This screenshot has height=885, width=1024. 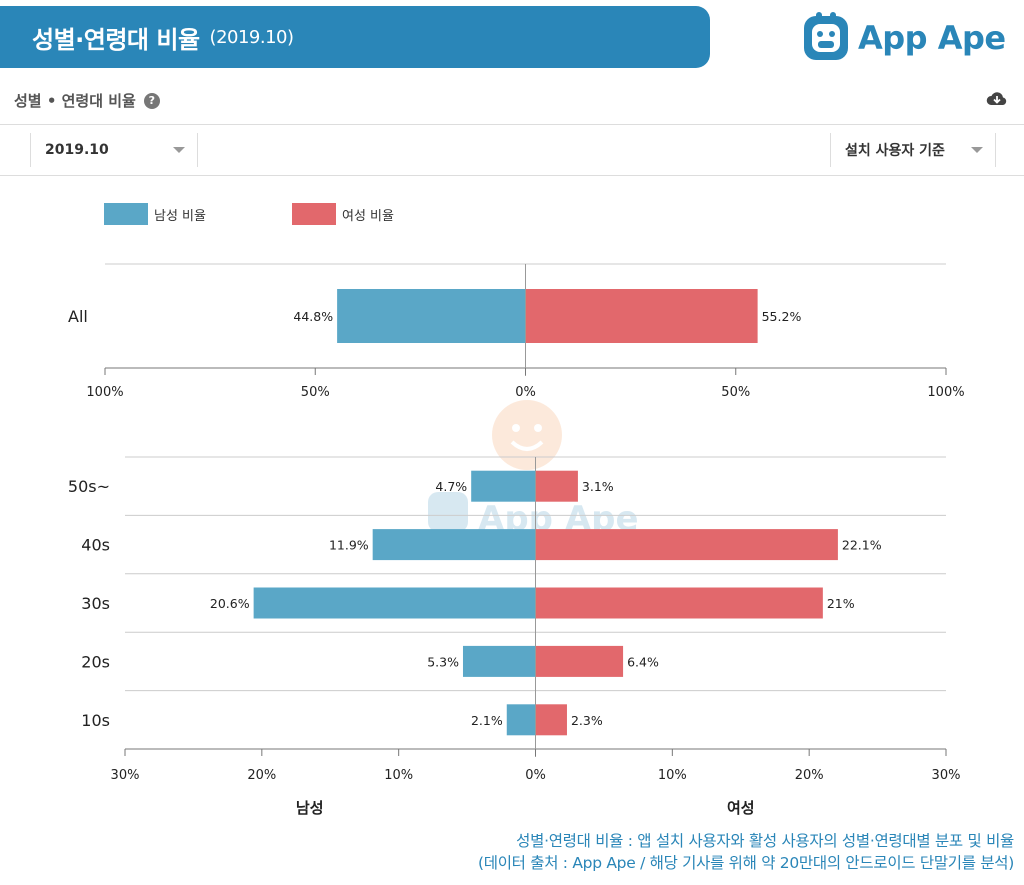 I want to click on legend-label-female: 여성 비율, so click(x=368, y=216).